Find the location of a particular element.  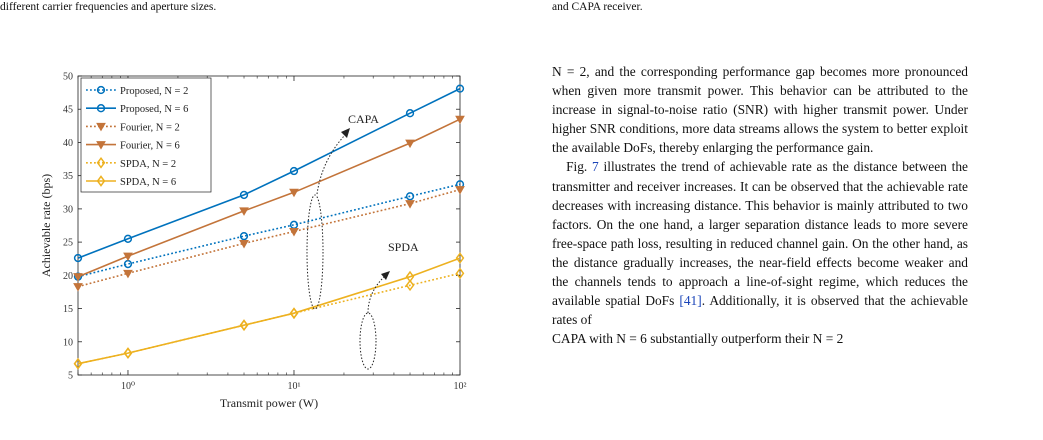

spda-arrow-line is located at coordinates (376, 294).